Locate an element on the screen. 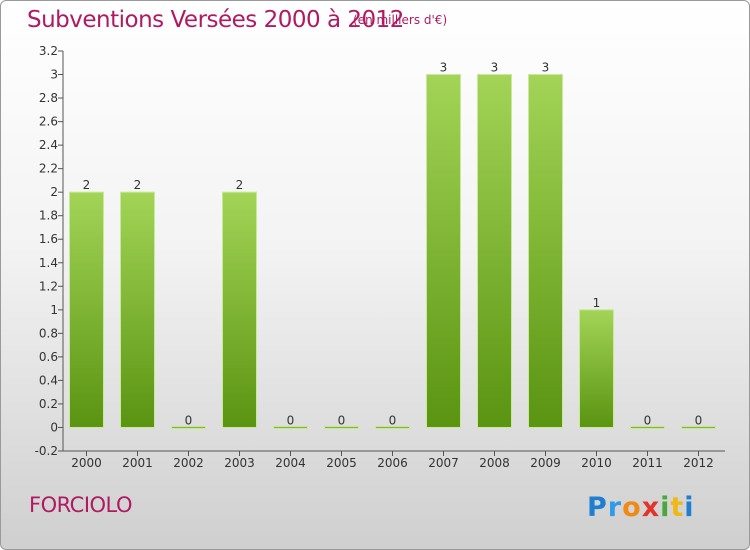 The height and width of the screenshot is (550, 750). y-tick-label: 2.2 is located at coordinates (48, 169).